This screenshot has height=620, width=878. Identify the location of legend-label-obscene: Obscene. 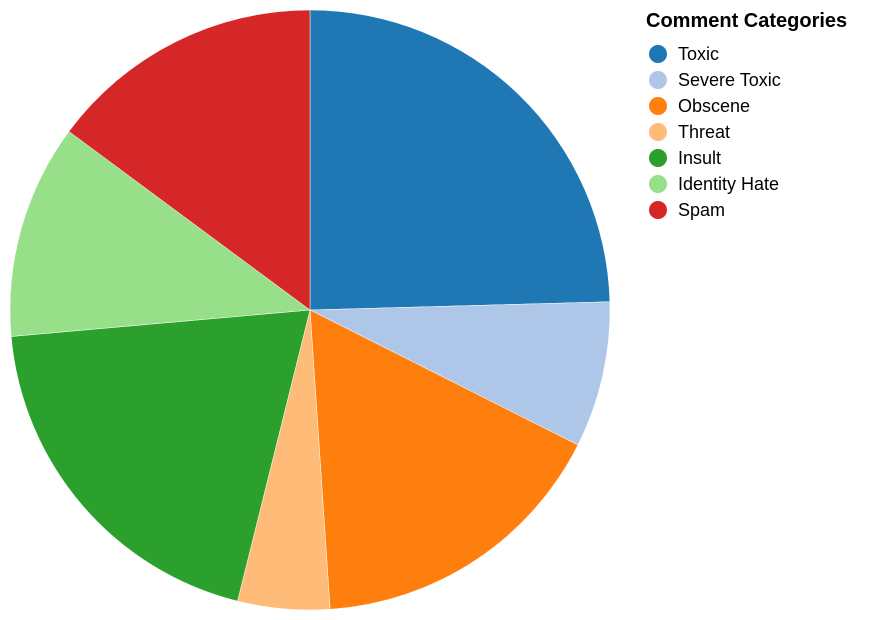
(714, 106).